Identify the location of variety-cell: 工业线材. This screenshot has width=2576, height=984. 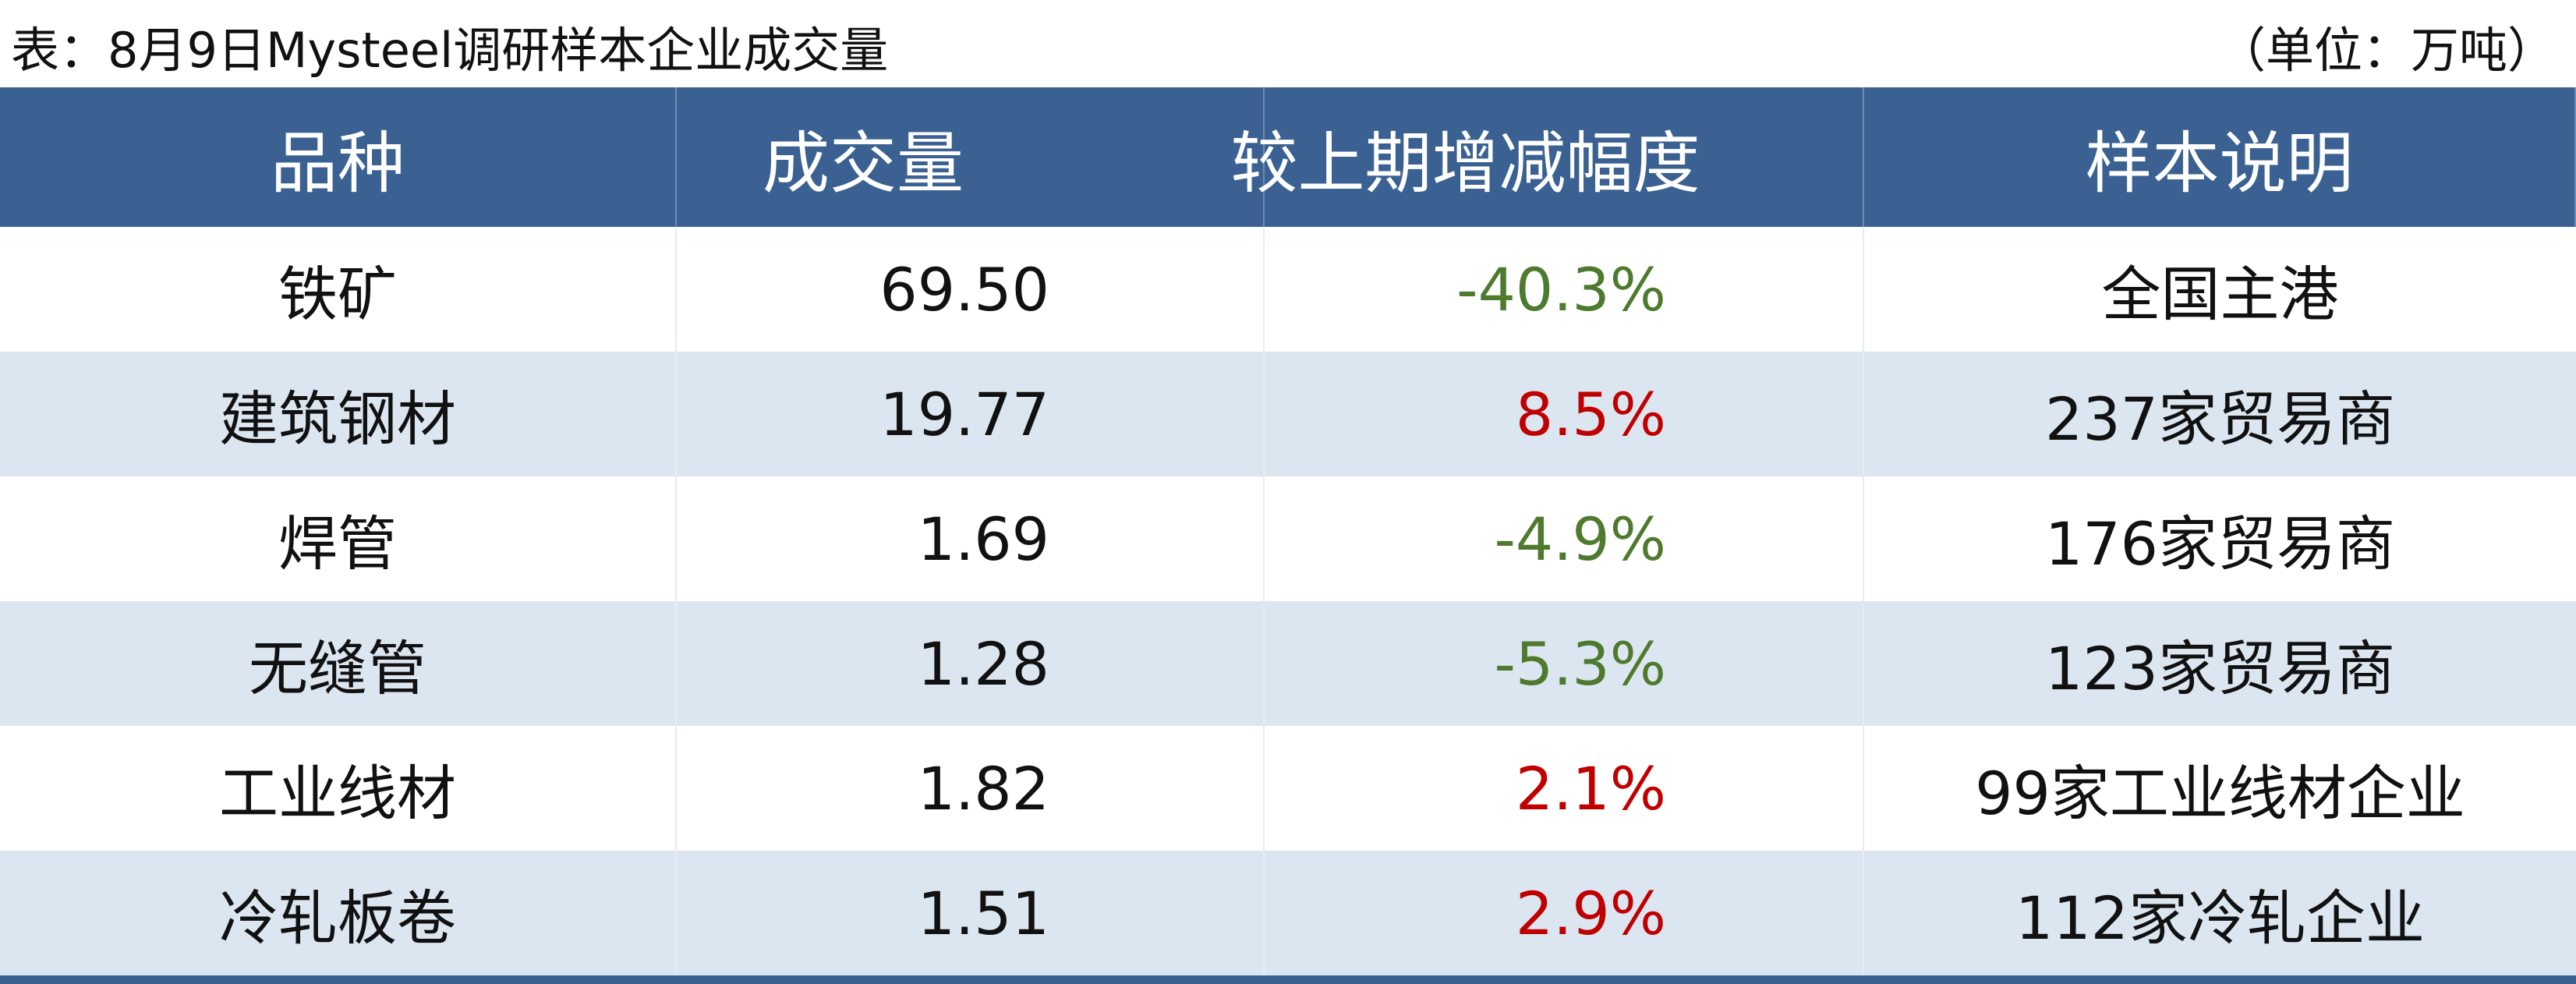
(338, 788).